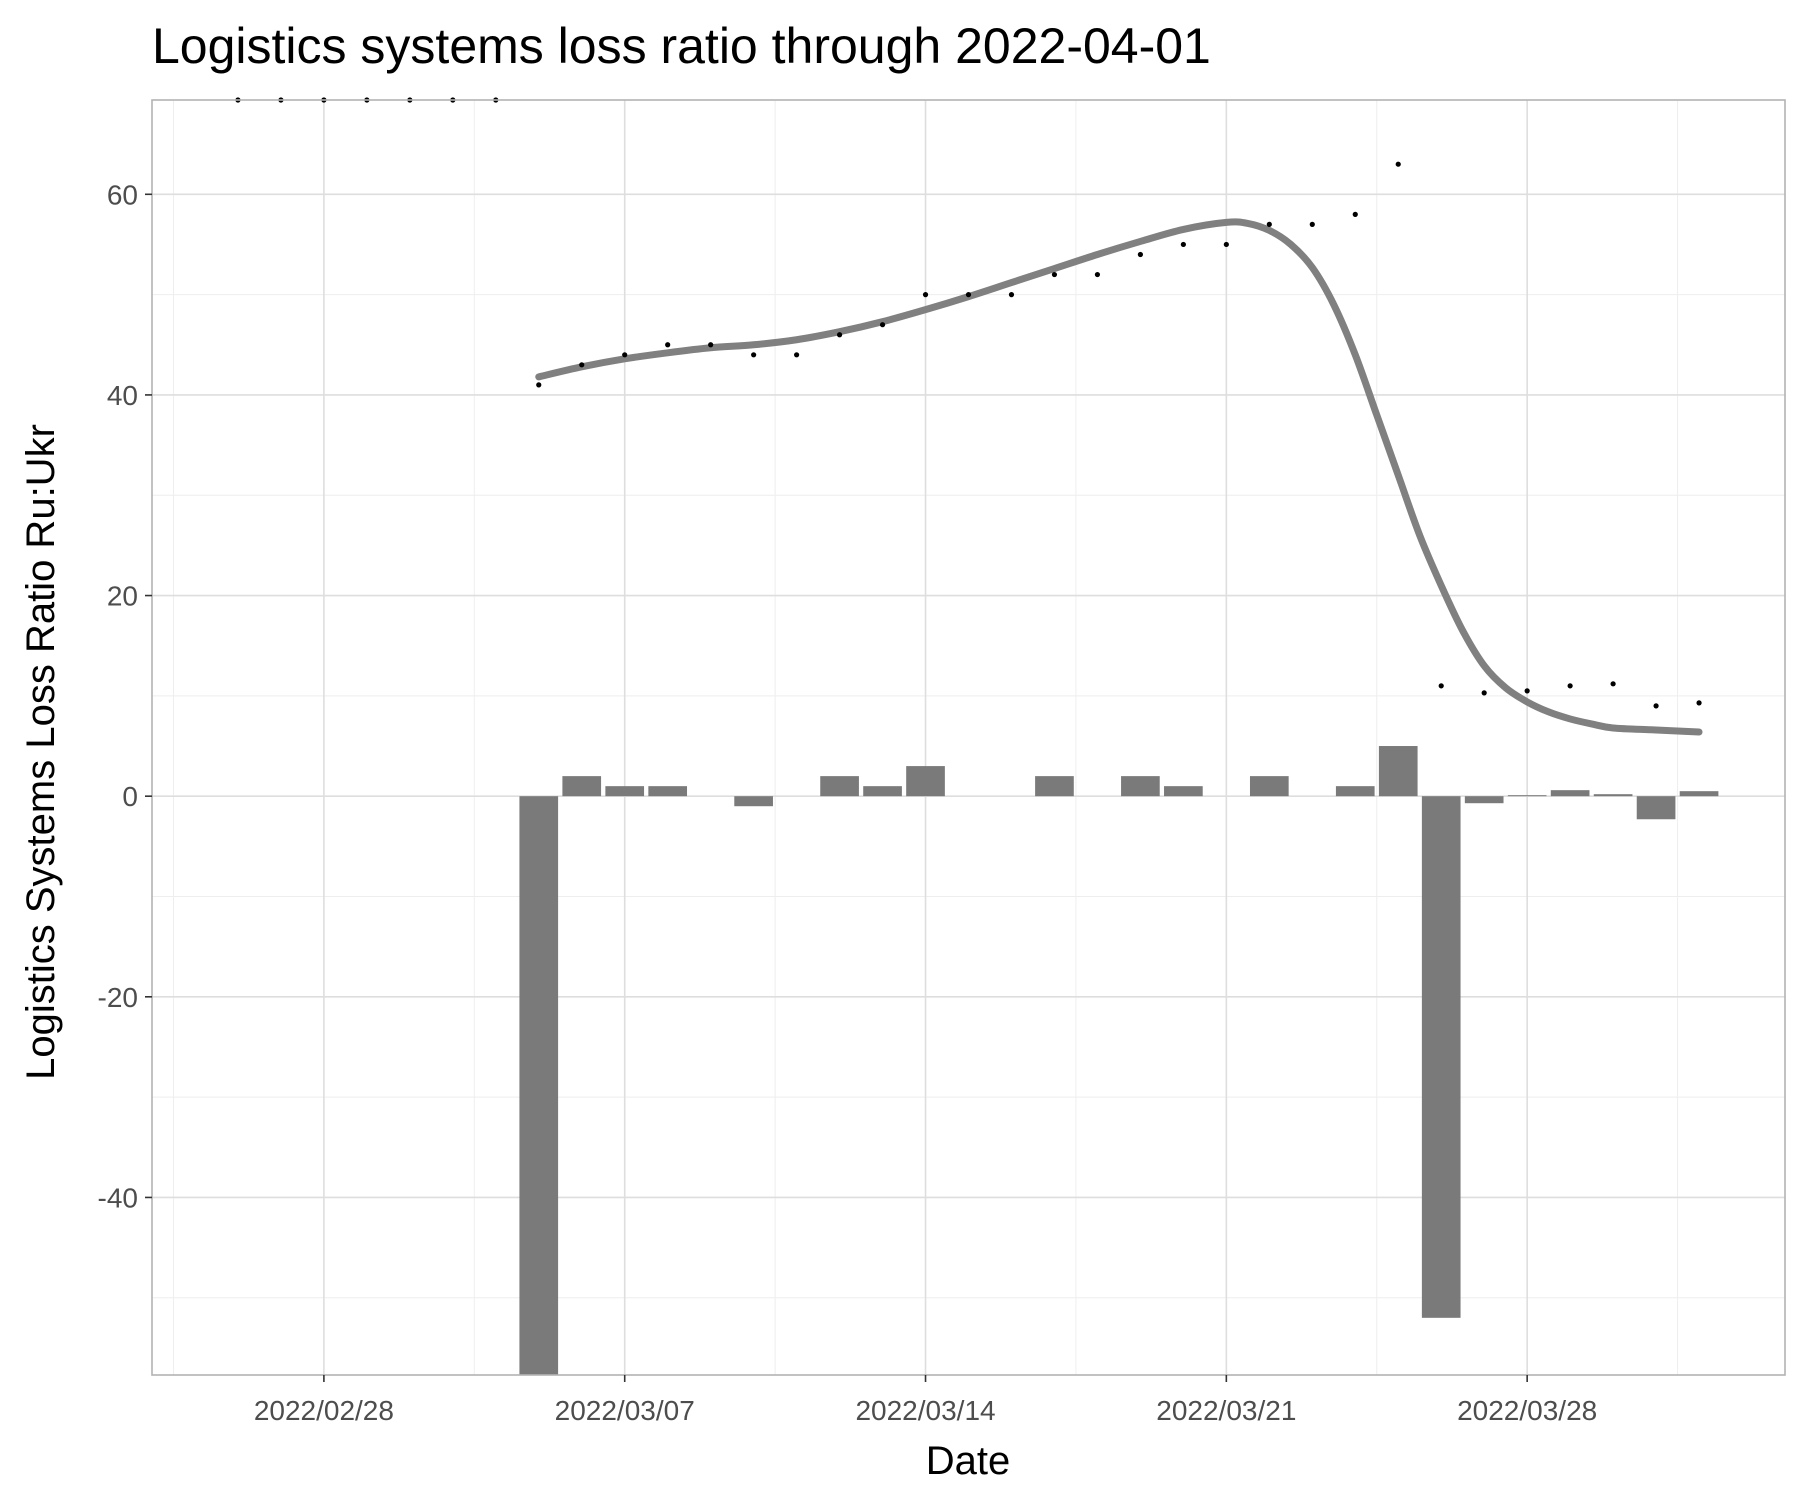  Describe the element at coordinates (118, 1197) in the screenshot. I see `y-tick-label: -40` at that location.